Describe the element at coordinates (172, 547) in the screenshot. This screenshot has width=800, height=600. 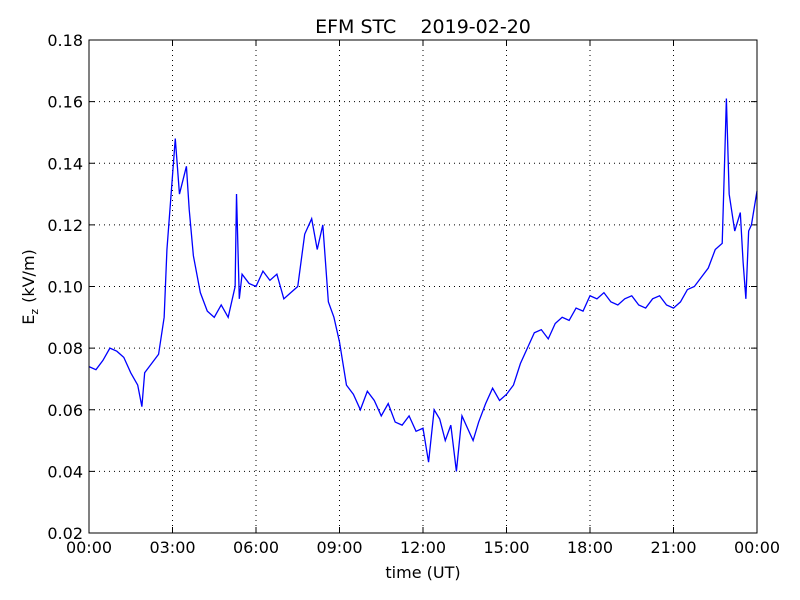
I see `x-tick-label: 03:00` at that location.